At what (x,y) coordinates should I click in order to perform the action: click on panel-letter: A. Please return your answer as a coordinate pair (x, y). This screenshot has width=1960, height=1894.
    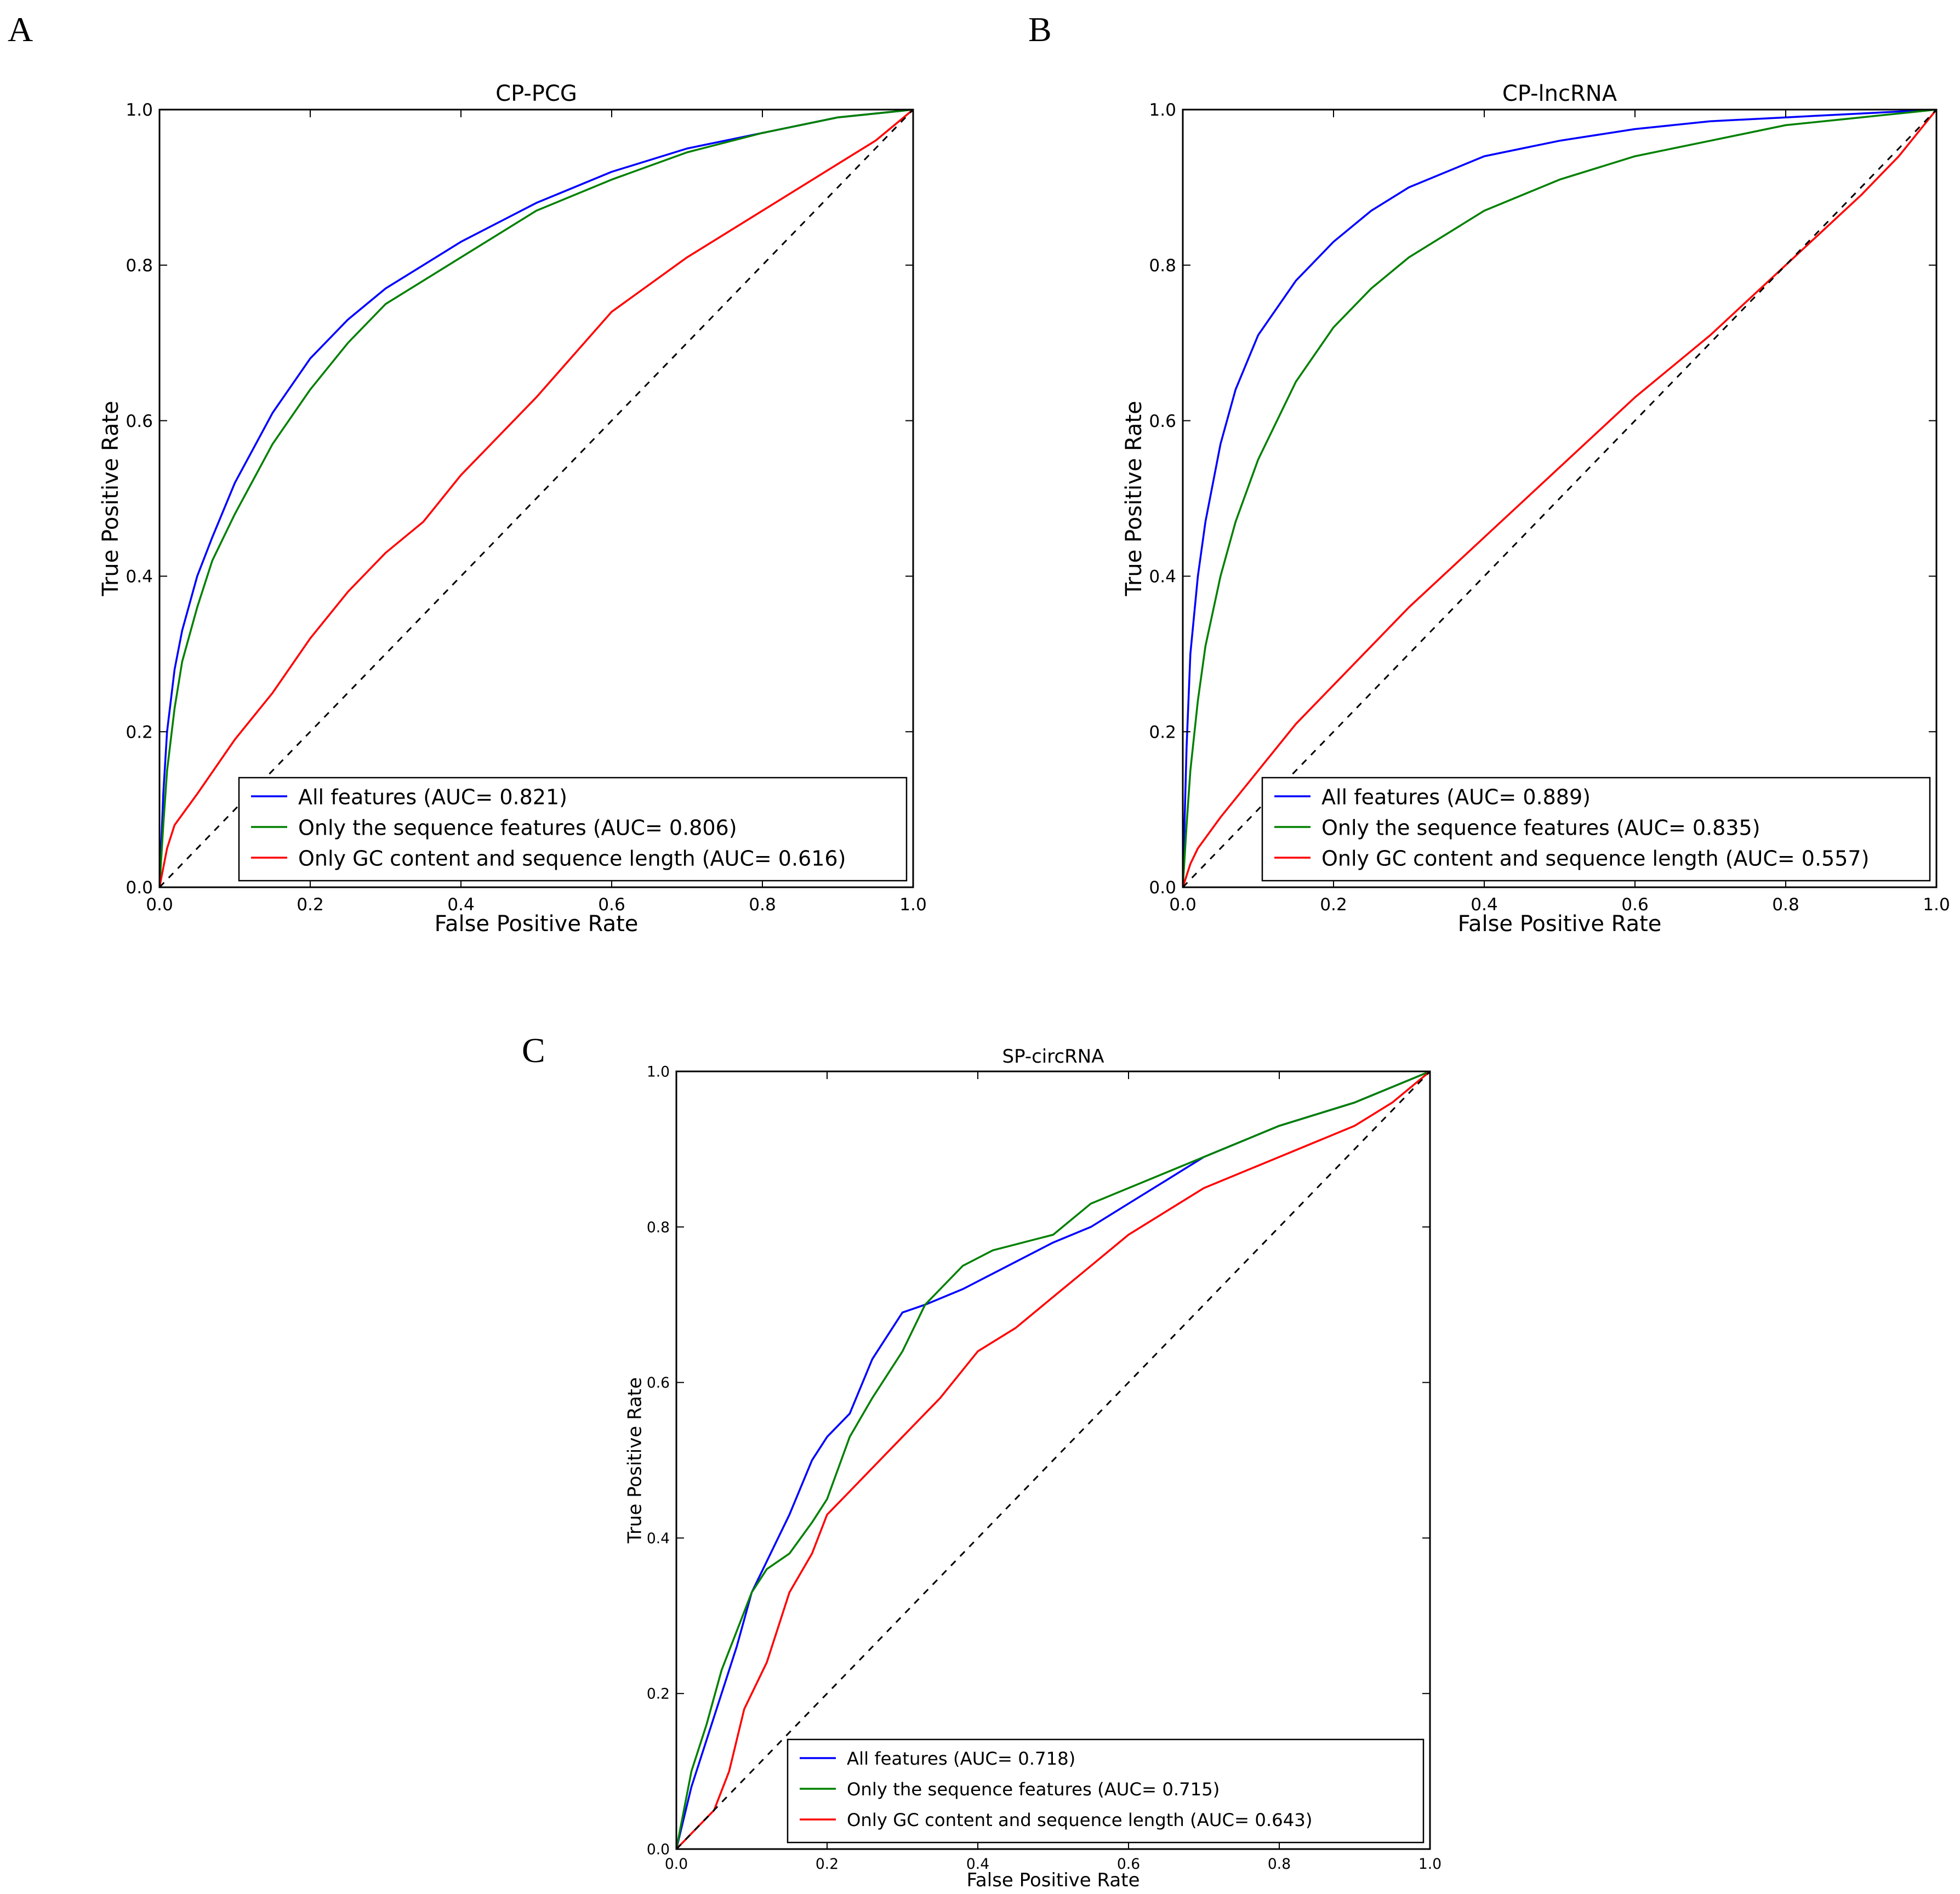
    Looking at the image, I should click on (20, 29).